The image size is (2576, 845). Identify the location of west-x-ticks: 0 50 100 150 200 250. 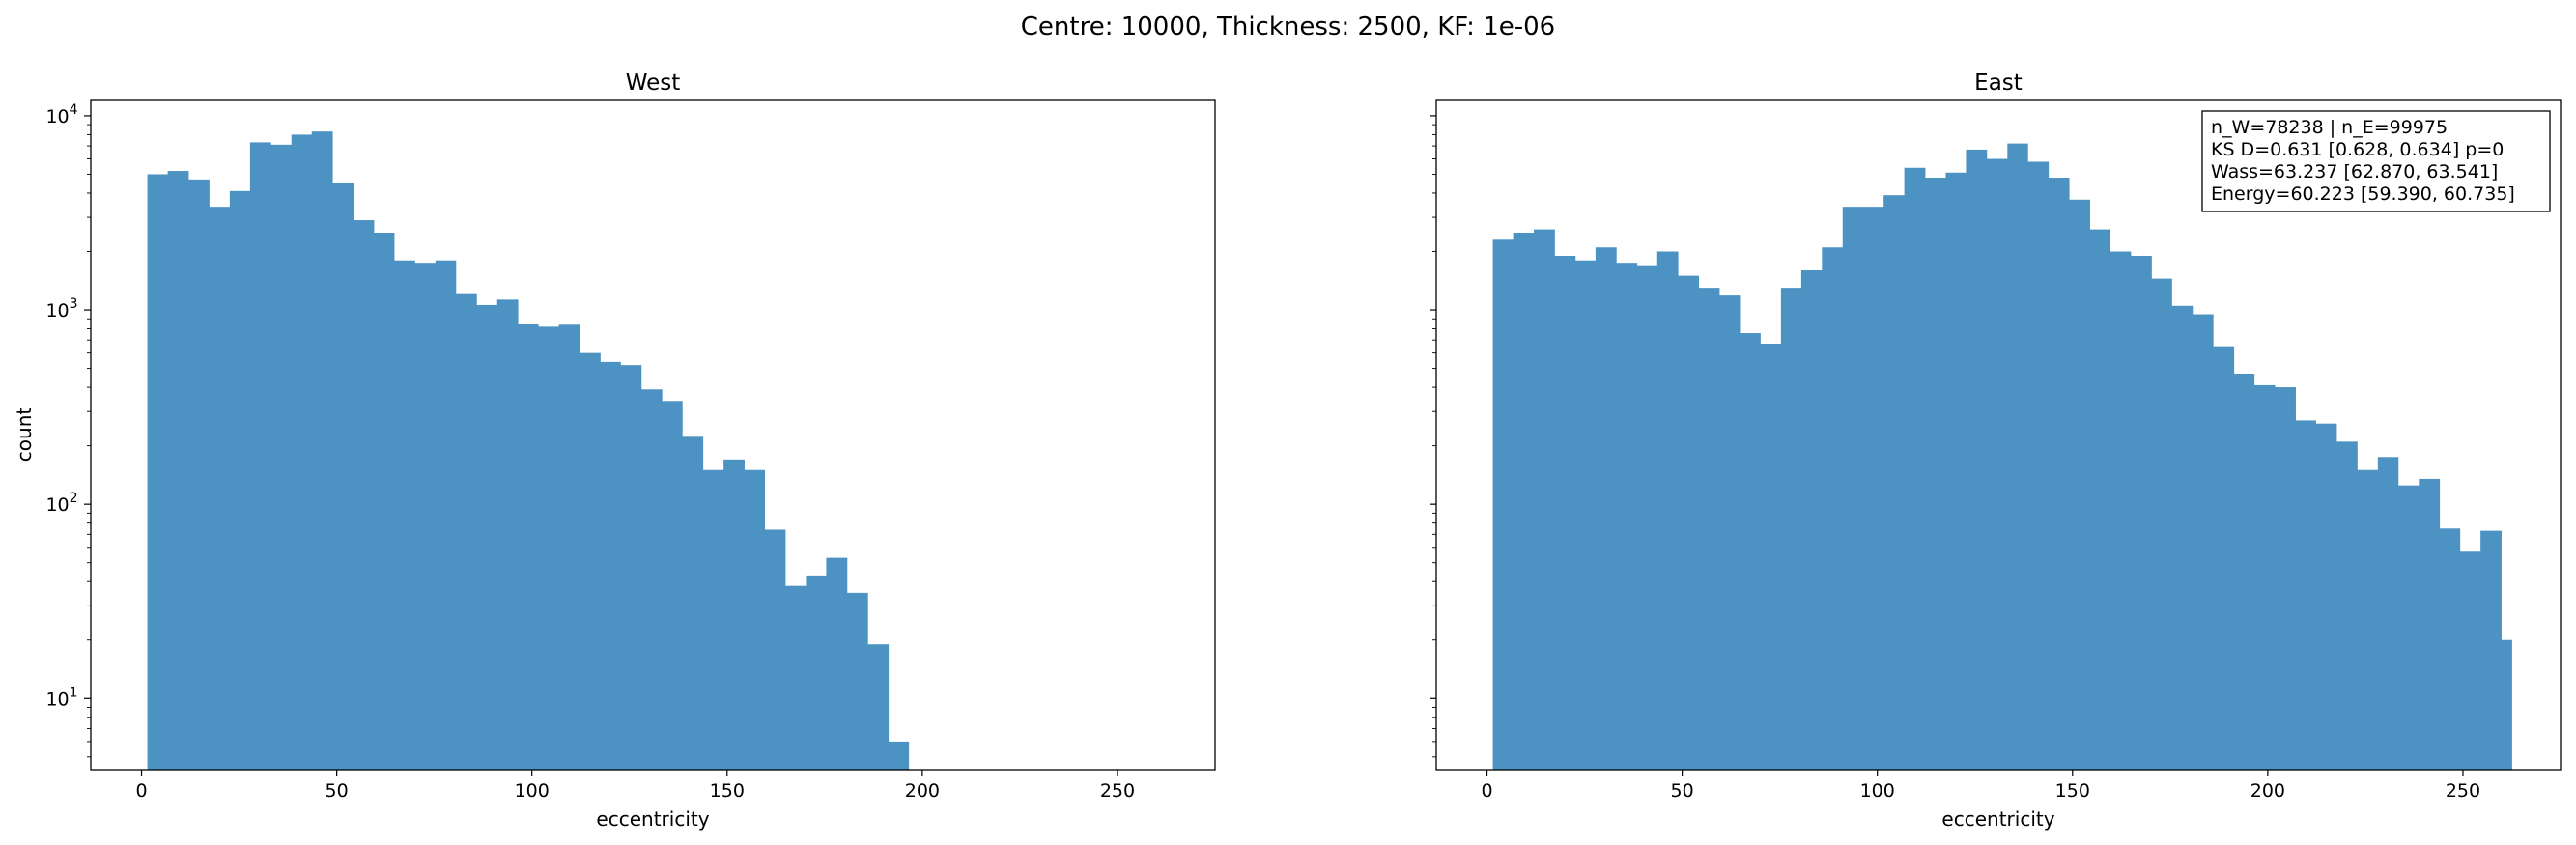
(635, 786).